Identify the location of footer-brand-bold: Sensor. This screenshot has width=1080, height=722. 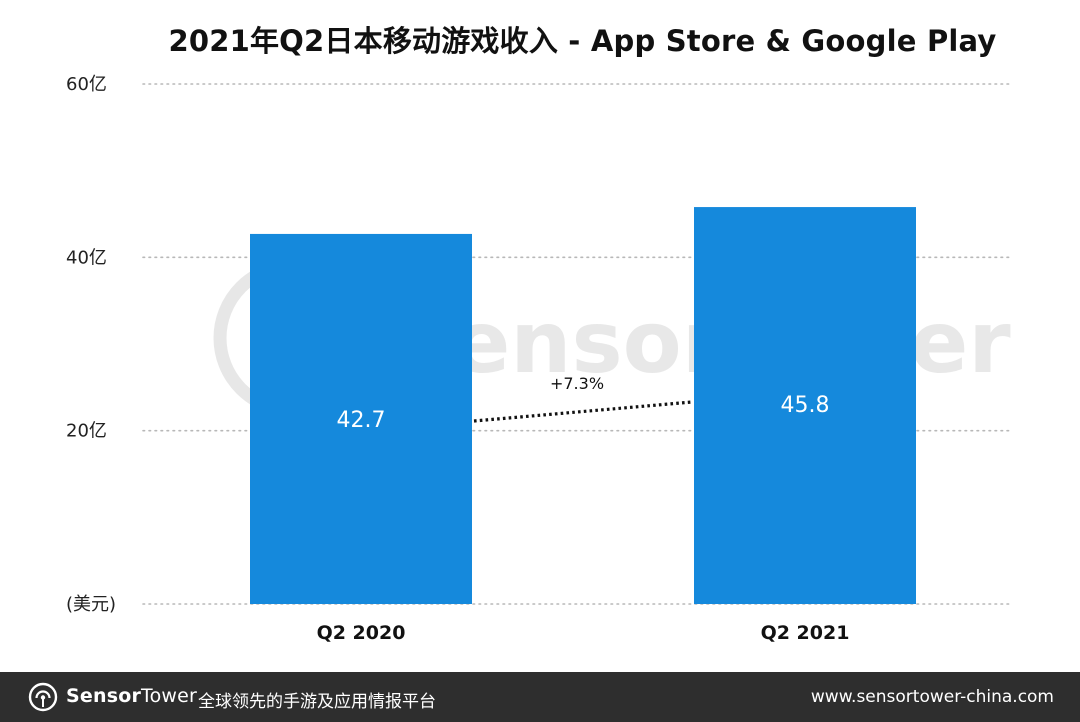
(104, 696).